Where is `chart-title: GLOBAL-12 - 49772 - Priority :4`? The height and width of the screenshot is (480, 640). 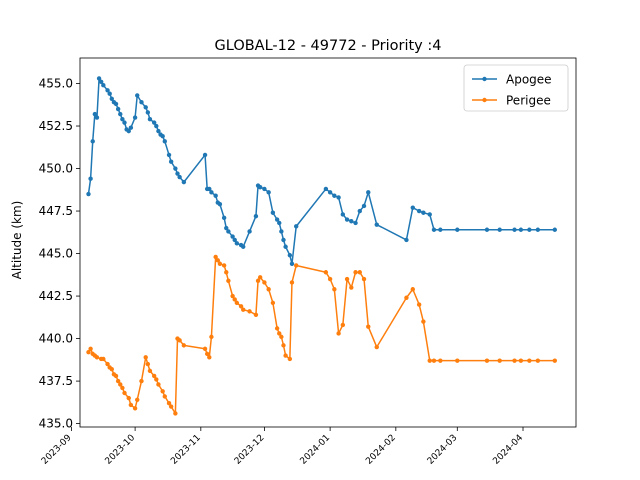 chart-title: GLOBAL-12 - 49772 - Priority :4 is located at coordinates (328, 46).